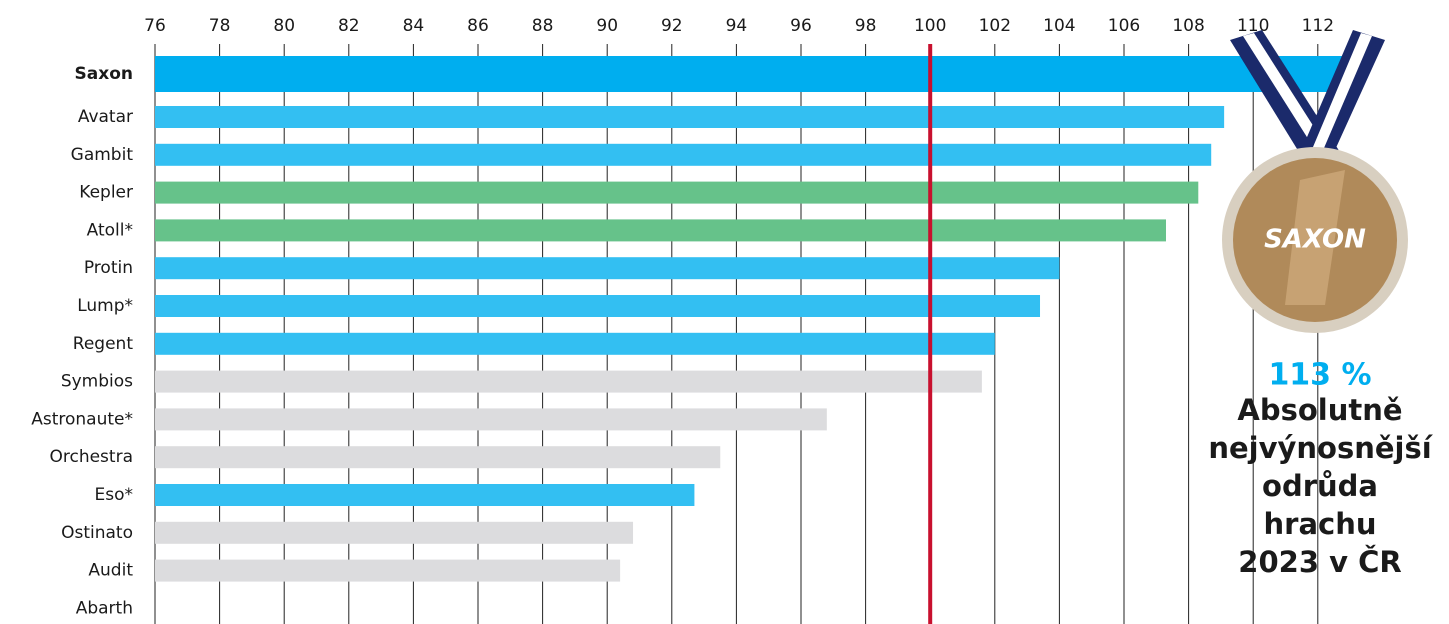 This screenshot has width=1449, height=624. Describe the element at coordinates (478, 26) in the screenshot. I see `x-tick-label: 86` at that location.